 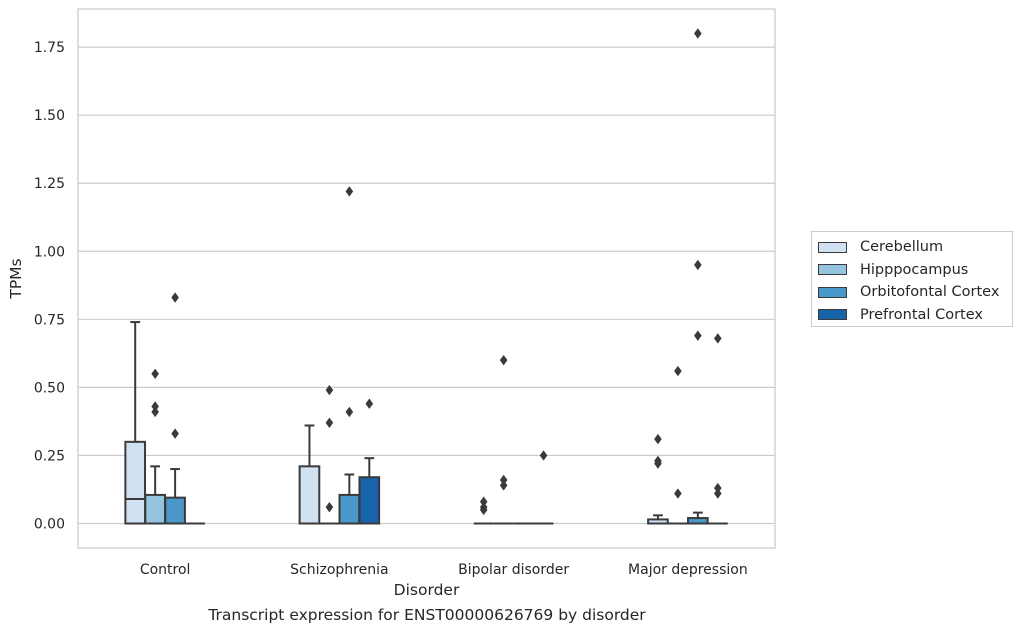 I want to click on legend-item: Cerebellum, so click(x=915, y=247).